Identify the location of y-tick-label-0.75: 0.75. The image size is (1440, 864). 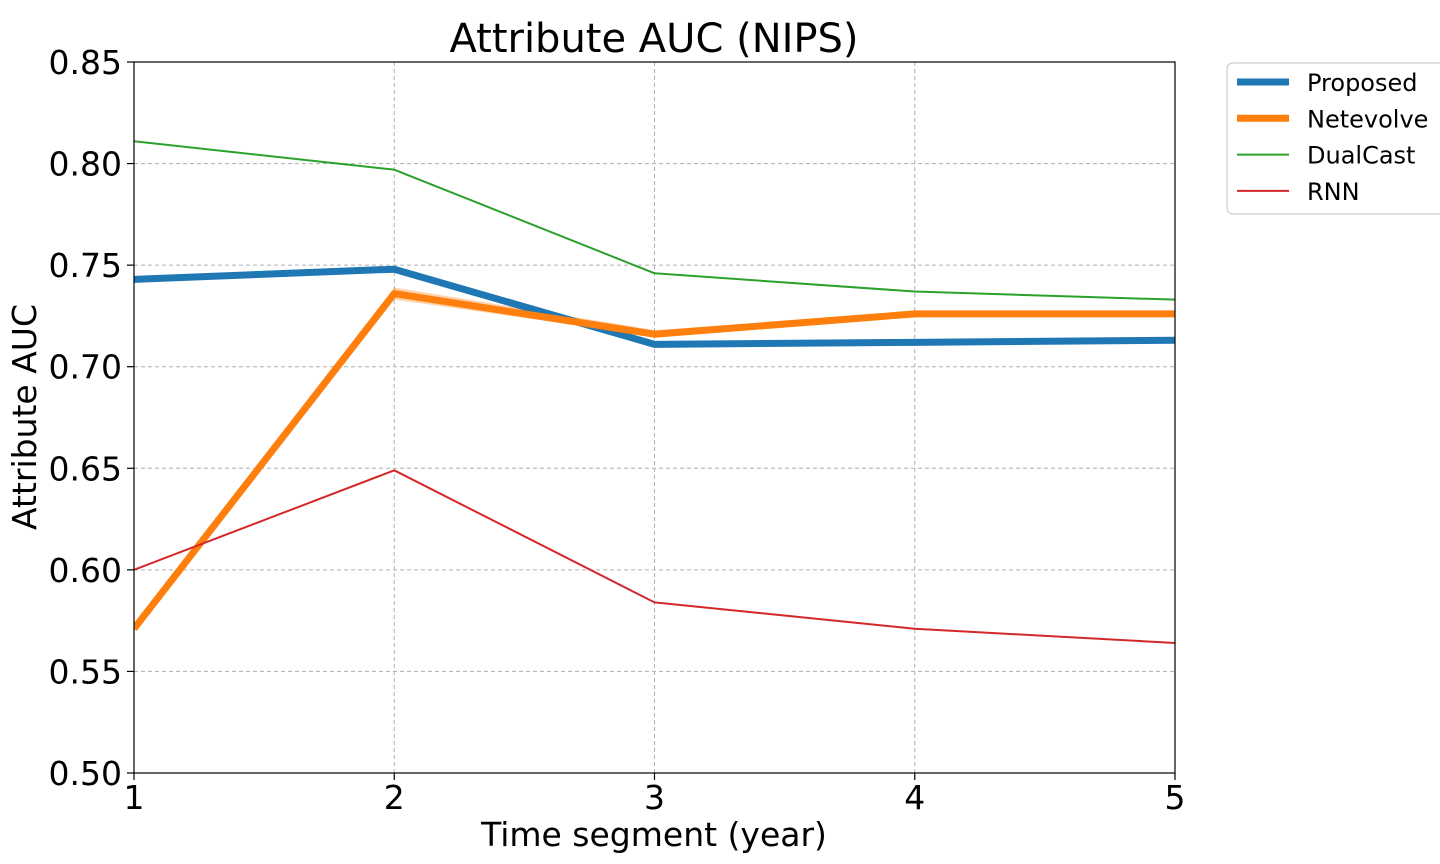
(85, 265).